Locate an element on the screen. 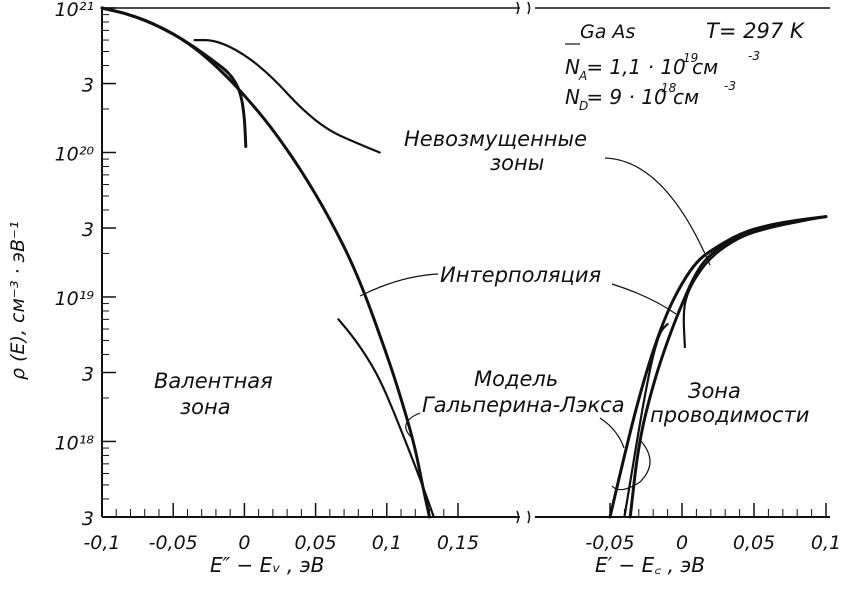 Image resolution: width=846 pixels, height=591 pixels. x-tick-label: 0,15 is located at coordinates (458, 543).